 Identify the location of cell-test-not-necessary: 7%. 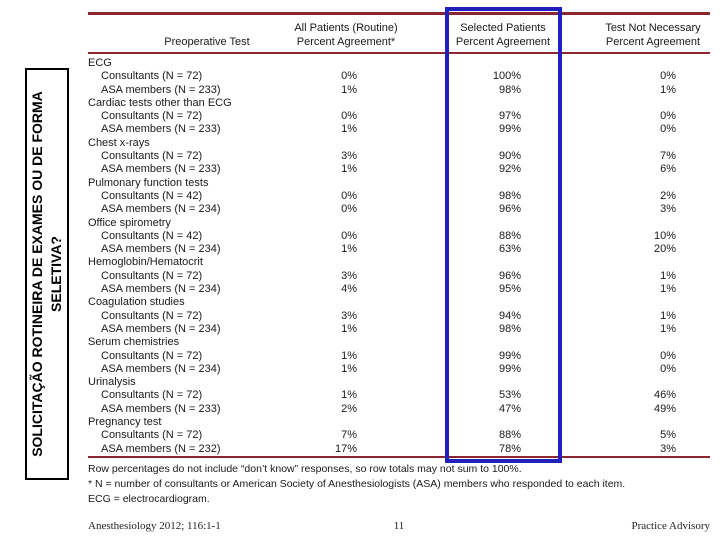
(668, 156).